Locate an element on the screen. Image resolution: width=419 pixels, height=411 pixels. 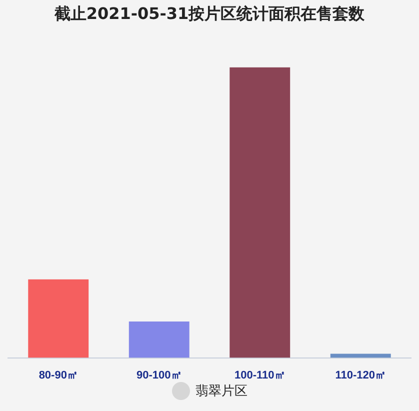
text: 翡翠片区 is located at coordinates (222, 391).